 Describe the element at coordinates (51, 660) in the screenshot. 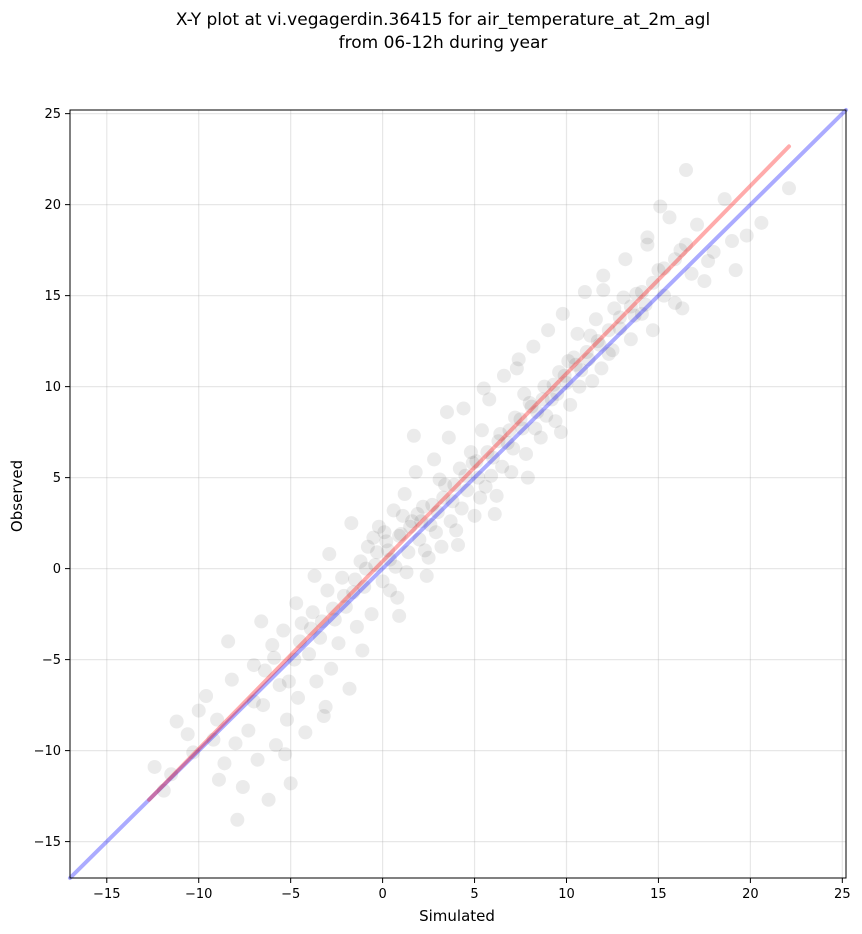

I see `y-tick-label: −5` at that location.